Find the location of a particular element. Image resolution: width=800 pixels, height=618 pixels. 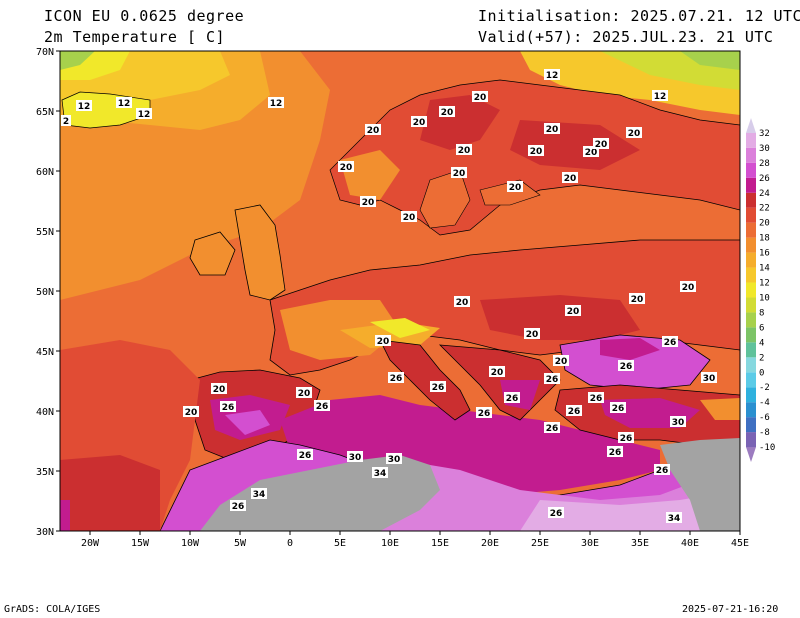

lon-tick-label: 40E is located at coordinates (690, 543).